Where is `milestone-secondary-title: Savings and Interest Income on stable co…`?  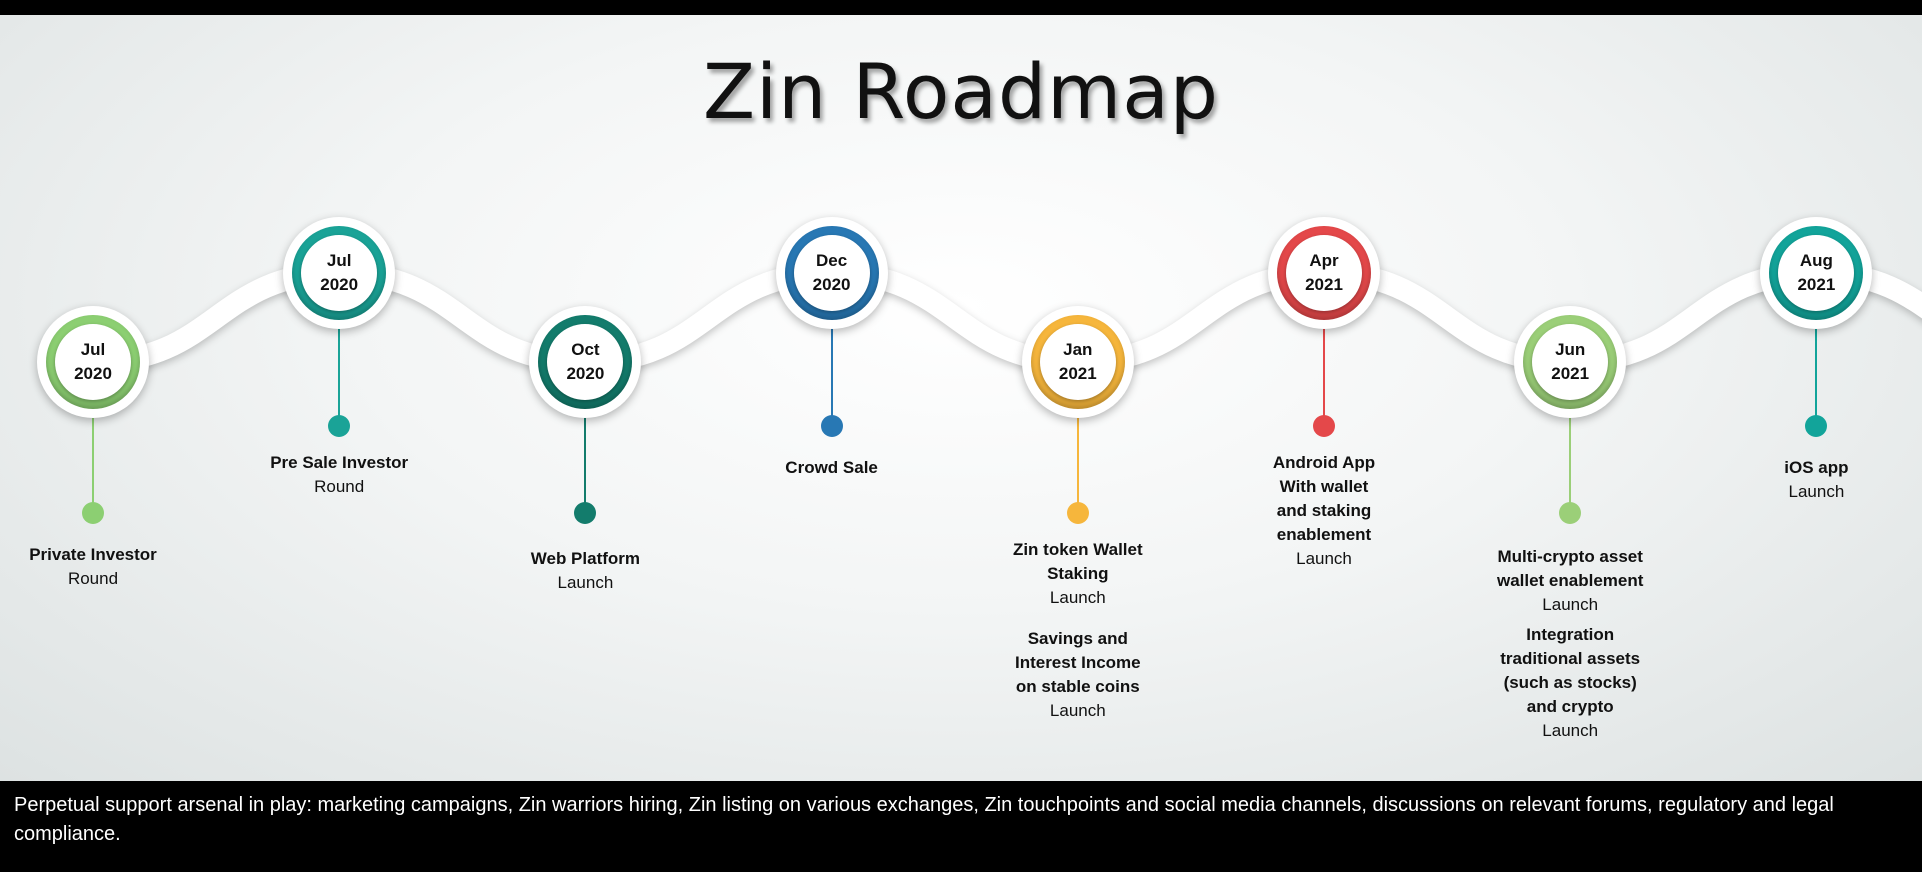
milestone-secondary-title: Savings and Interest Income on stable co… is located at coordinates (1077, 662).